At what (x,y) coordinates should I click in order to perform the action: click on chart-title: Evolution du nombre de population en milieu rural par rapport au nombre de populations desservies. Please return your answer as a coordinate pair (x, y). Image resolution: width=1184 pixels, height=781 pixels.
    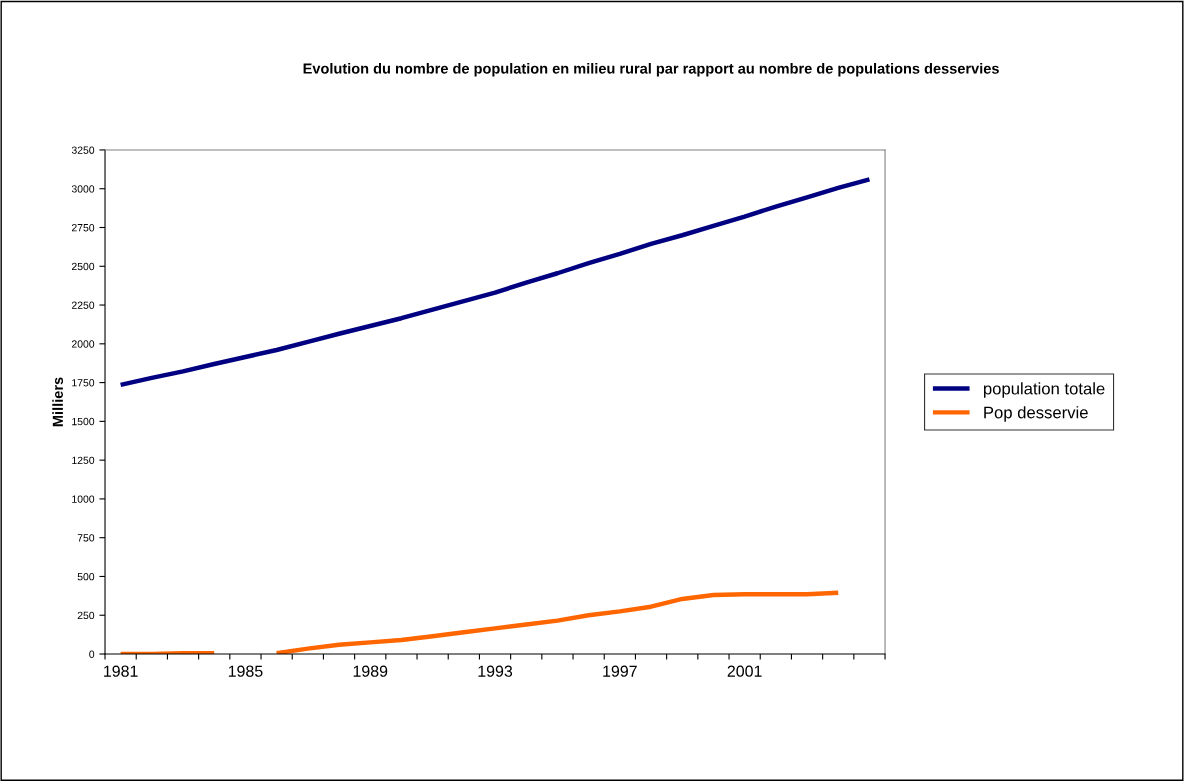
    Looking at the image, I should click on (651, 69).